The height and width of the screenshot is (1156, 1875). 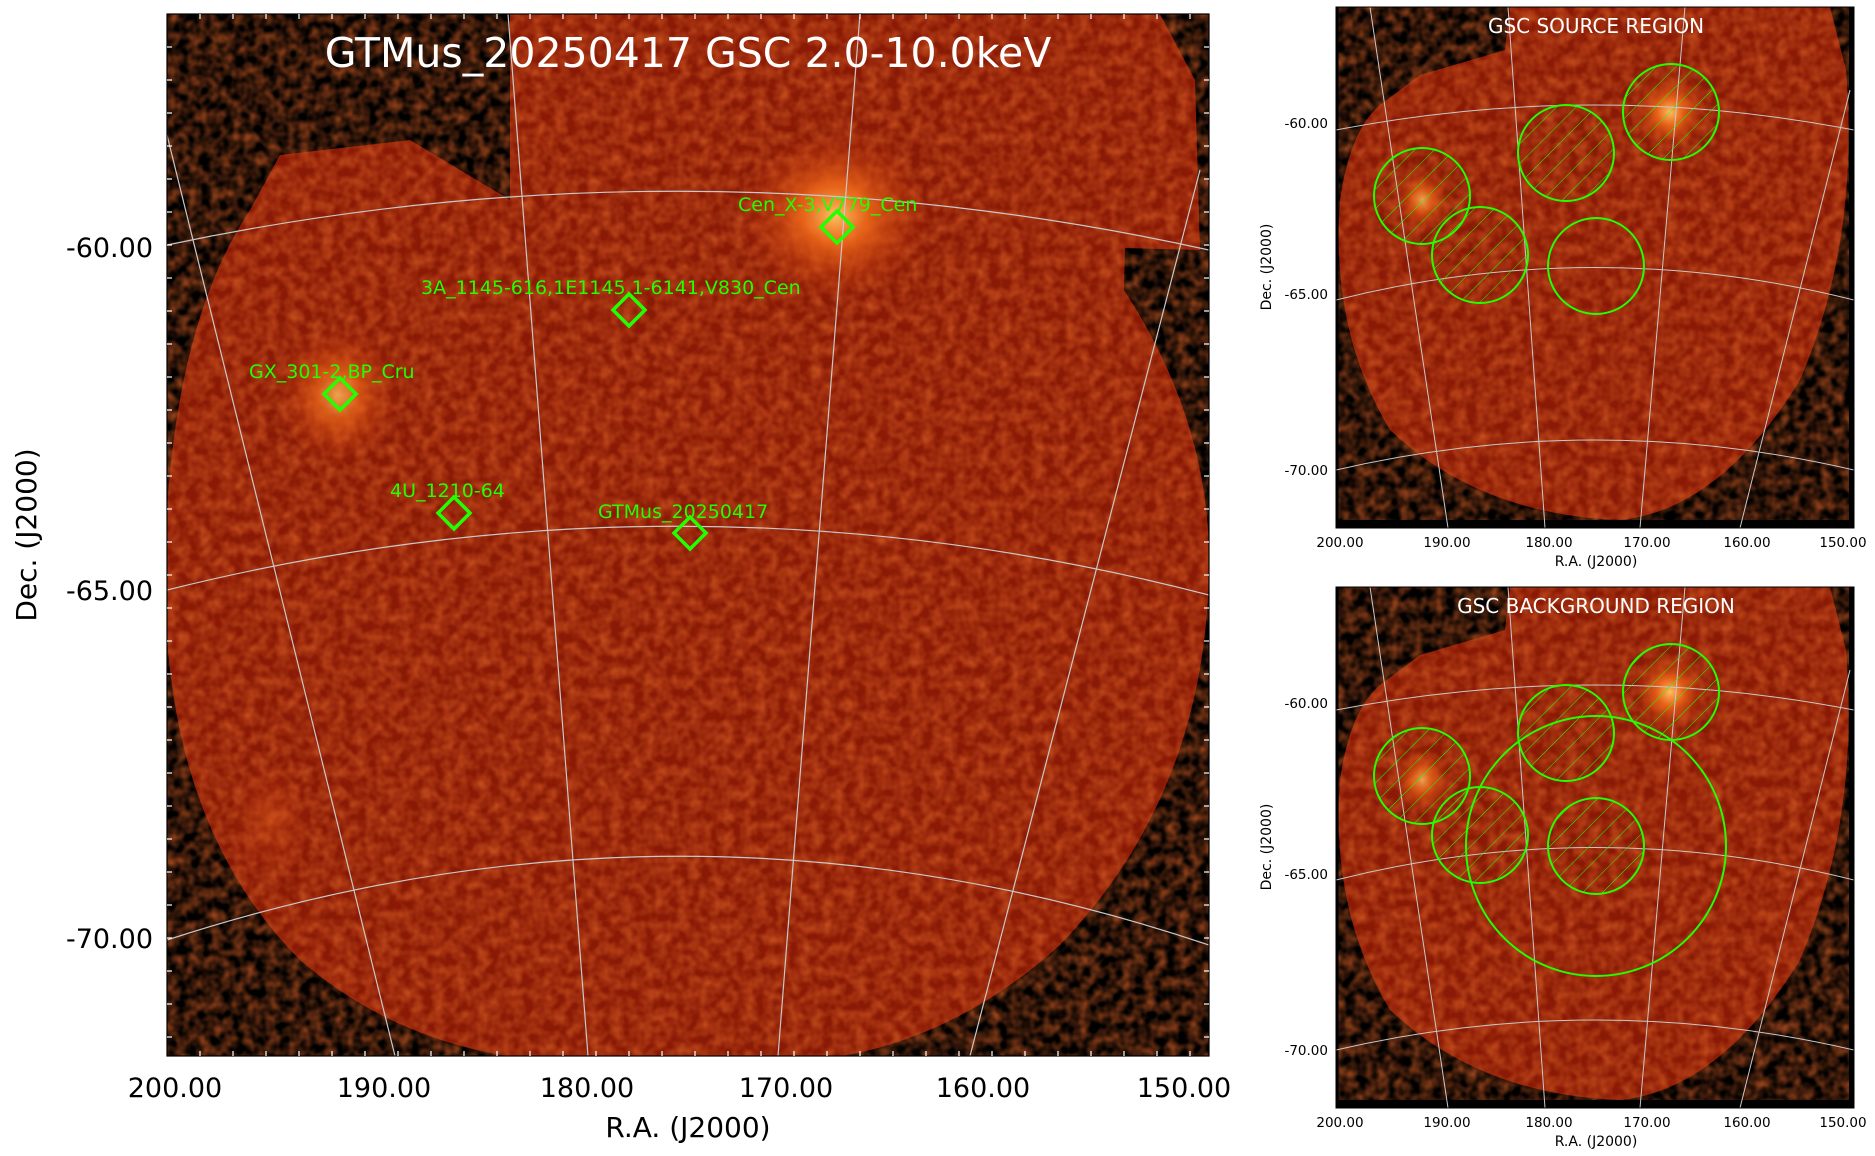 I want to click on main-title: GTMus_20250417 GSC 2.0-10.0keV, so click(x=688, y=53).